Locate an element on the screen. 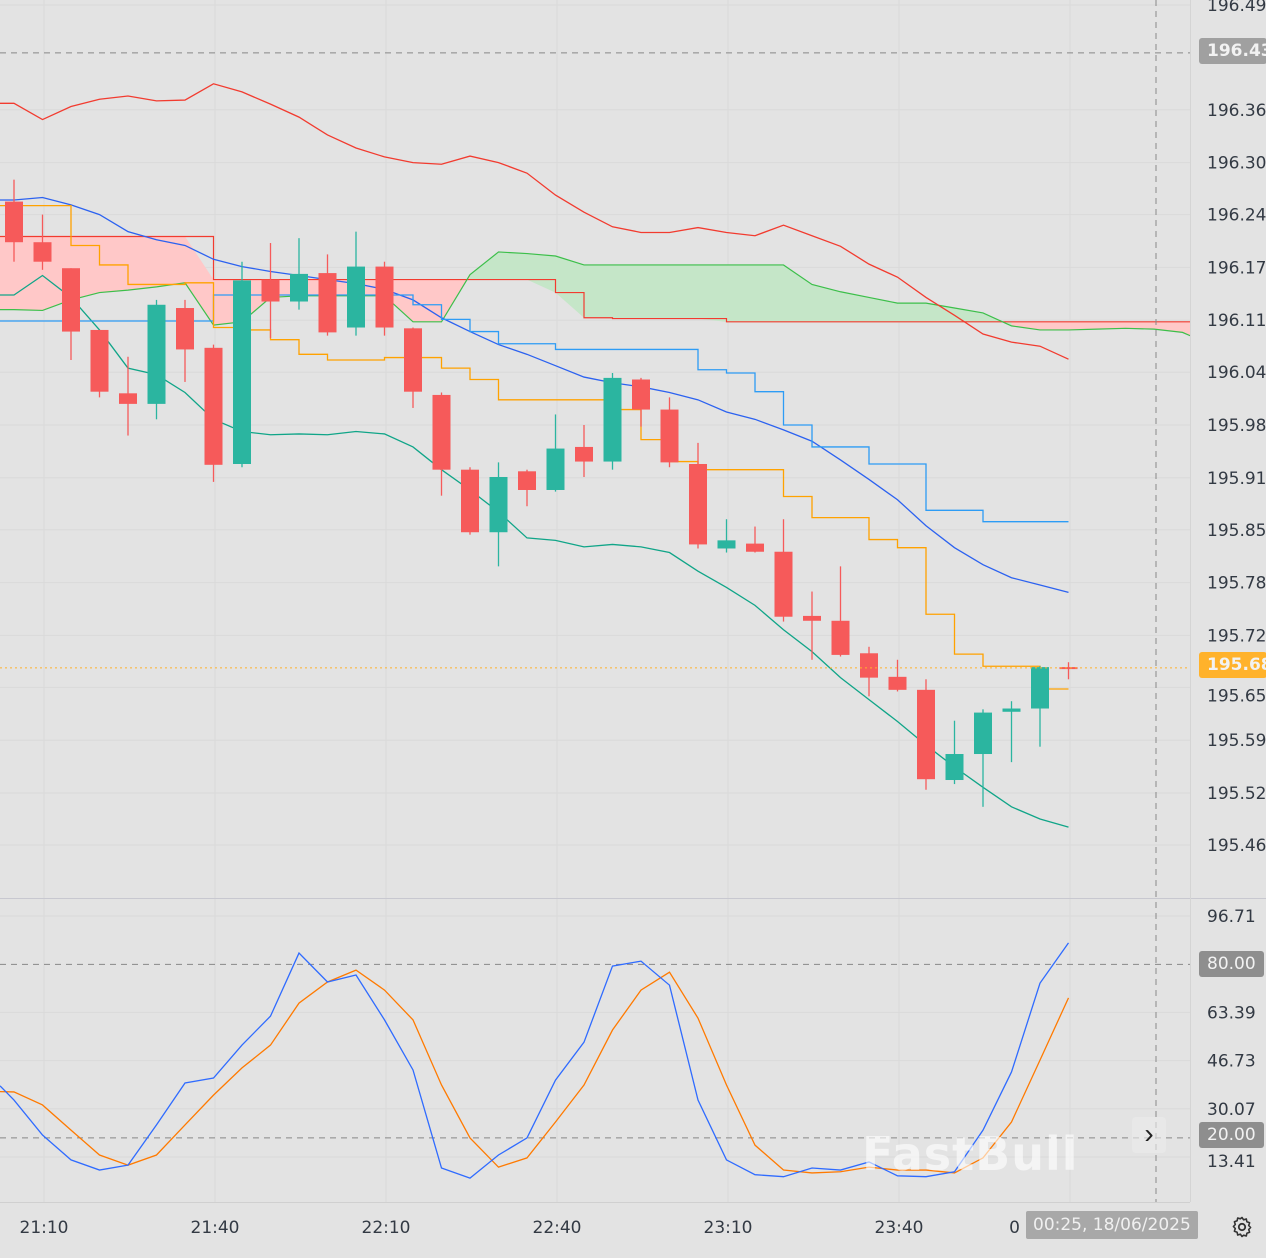 This screenshot has width=1266, height=1258. time-tick-label: 21:40 is located at coordinates (215, 1228).